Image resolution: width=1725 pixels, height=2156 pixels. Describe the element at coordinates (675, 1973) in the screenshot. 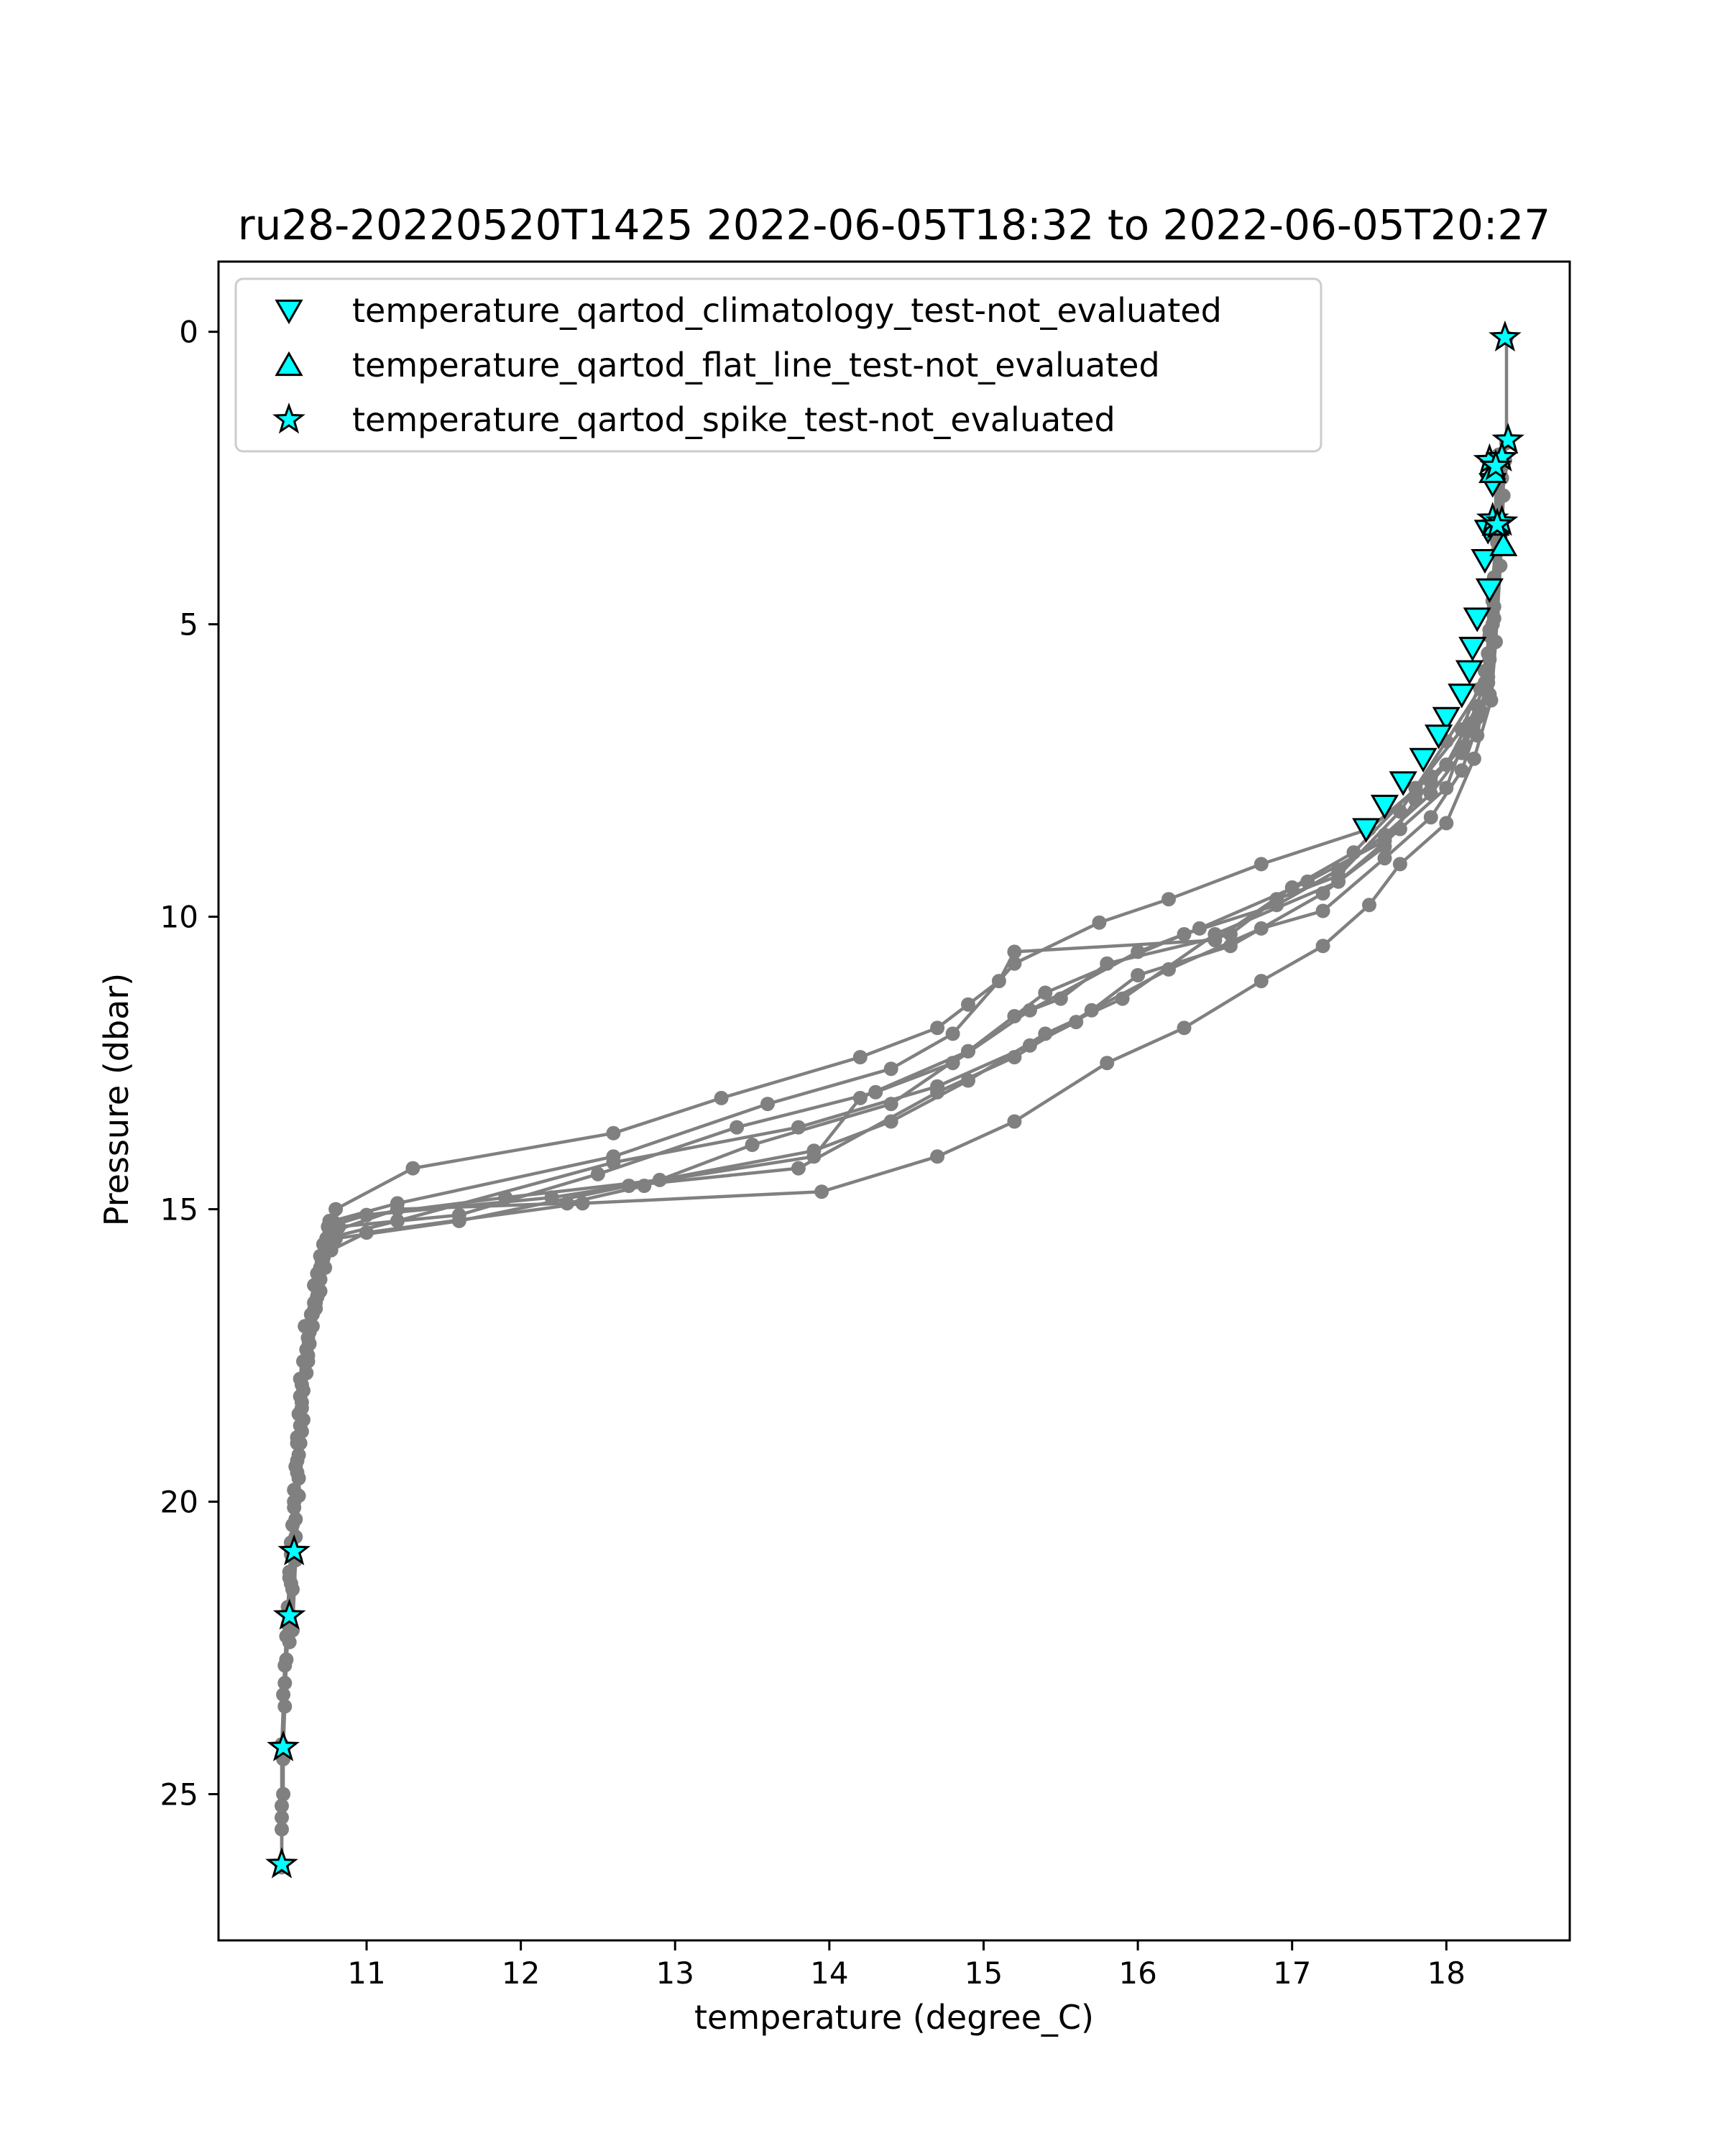

I see `x-tick-label: 13` at that location.